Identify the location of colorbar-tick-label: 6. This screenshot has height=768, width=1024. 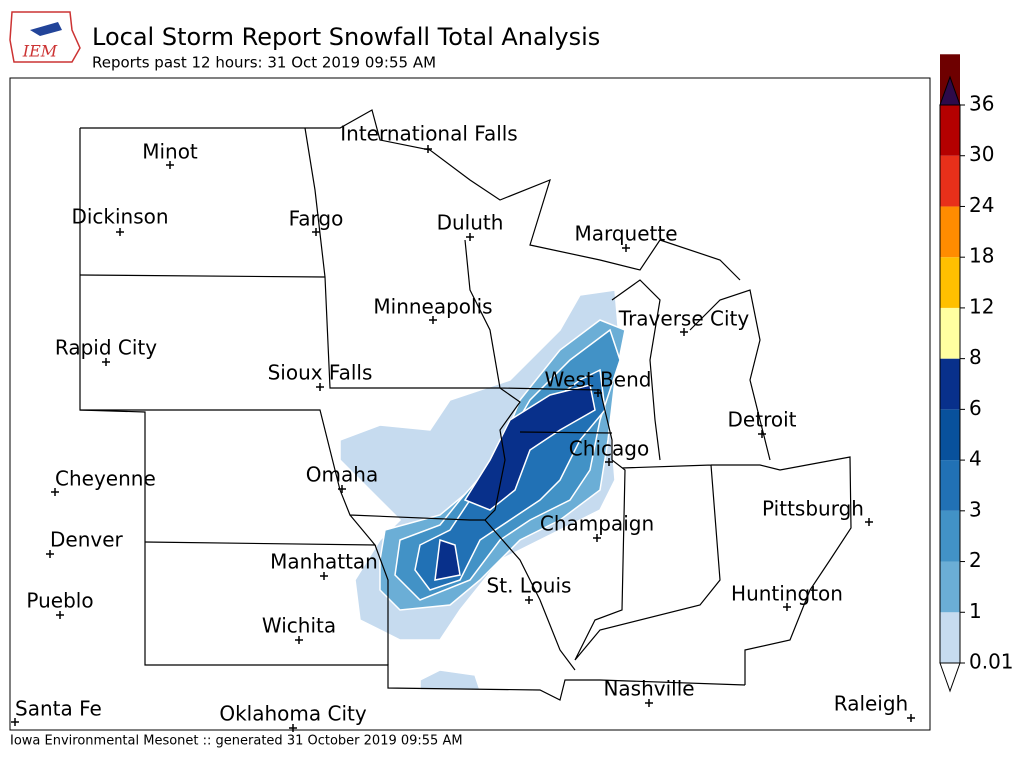
(975, 408).